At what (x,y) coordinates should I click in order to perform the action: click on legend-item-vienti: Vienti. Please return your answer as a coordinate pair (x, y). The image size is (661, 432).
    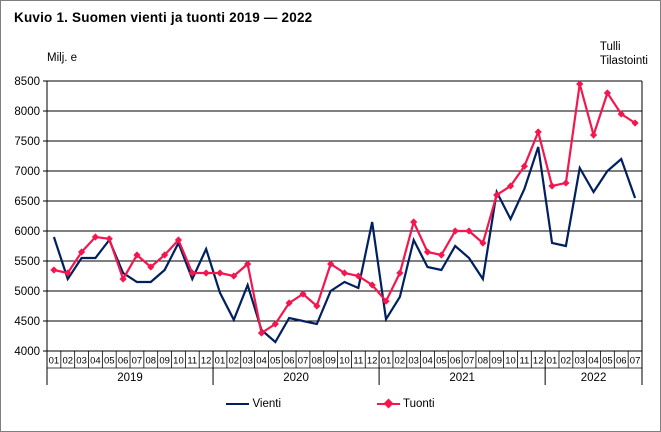
    Looking at the image, I should click on (253, 404).